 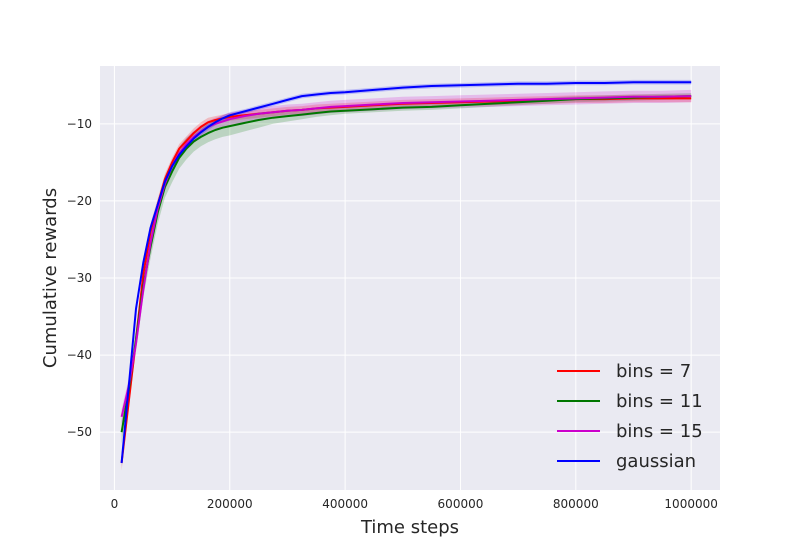 I want to click on x-tick-label: 600000, so click(x=461, y=504).